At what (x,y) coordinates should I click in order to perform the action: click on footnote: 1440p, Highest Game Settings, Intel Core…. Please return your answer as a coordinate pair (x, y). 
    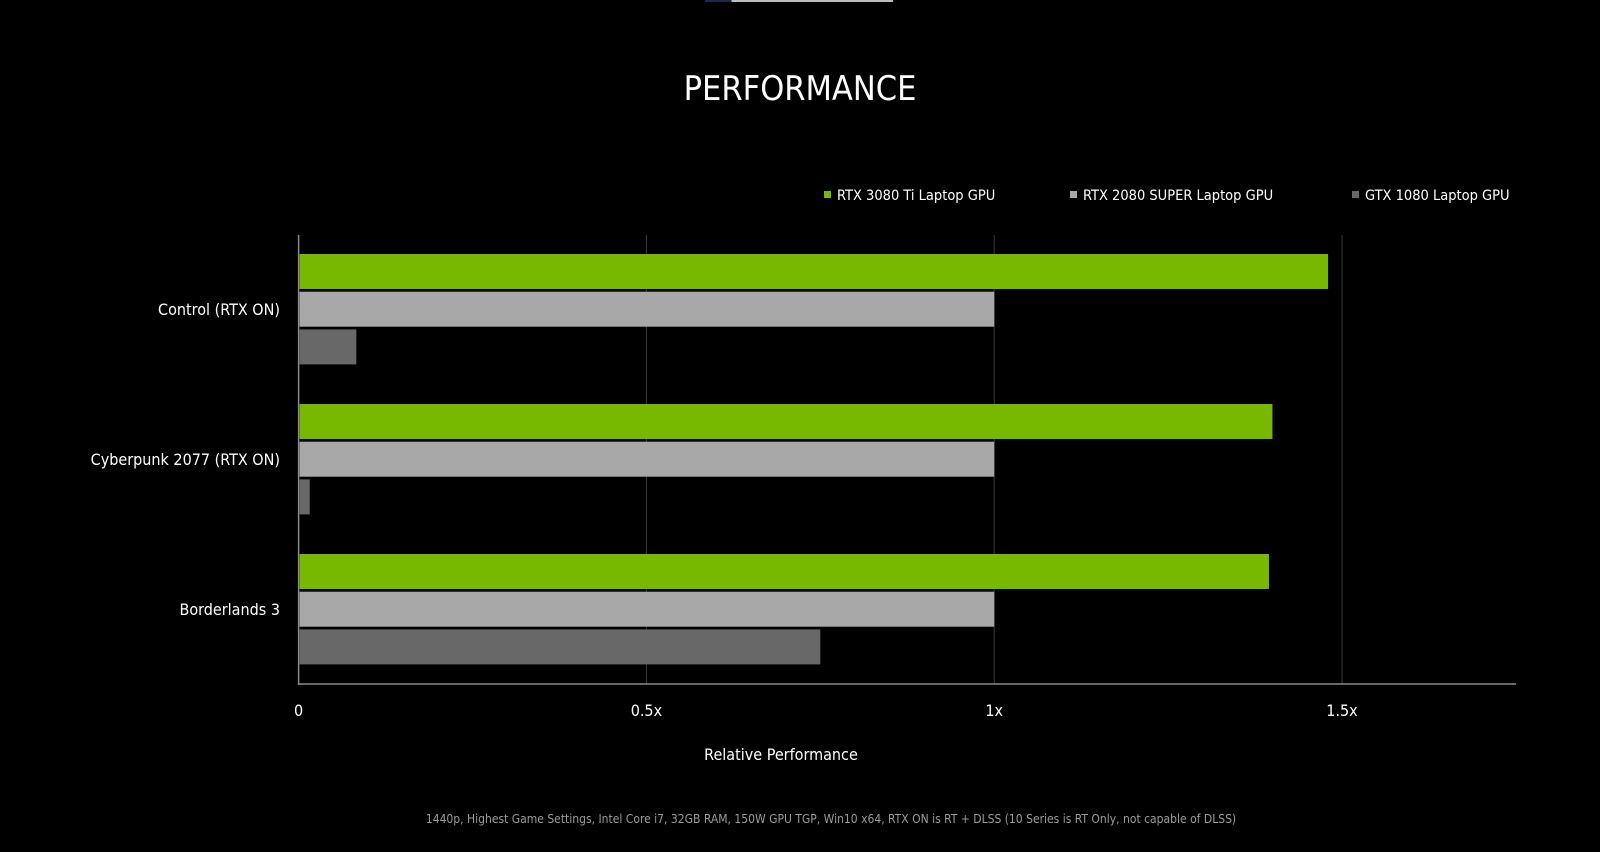
    Looking at the image, I should click on (831, 819).